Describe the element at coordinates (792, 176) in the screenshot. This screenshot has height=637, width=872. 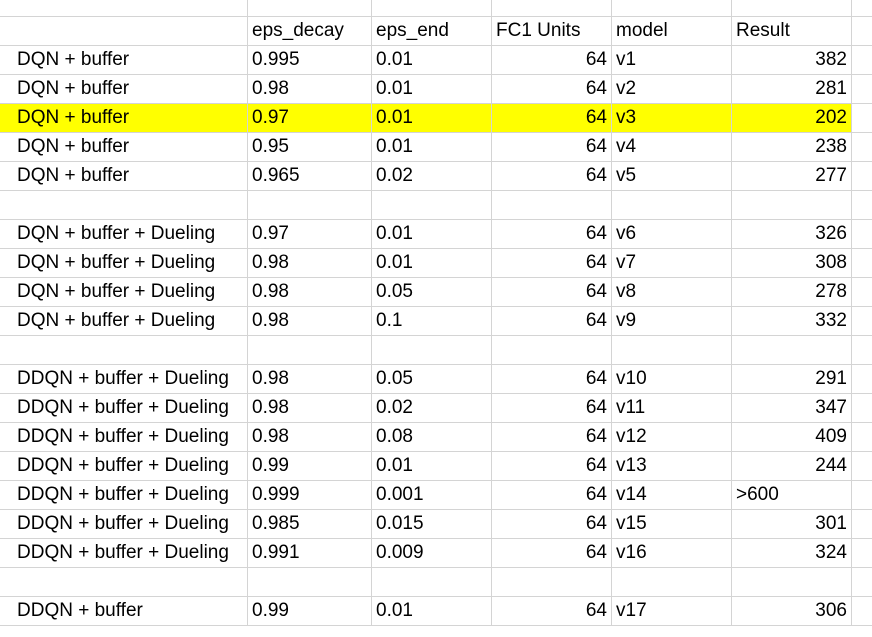
I see `cell-result: 277` at that location.